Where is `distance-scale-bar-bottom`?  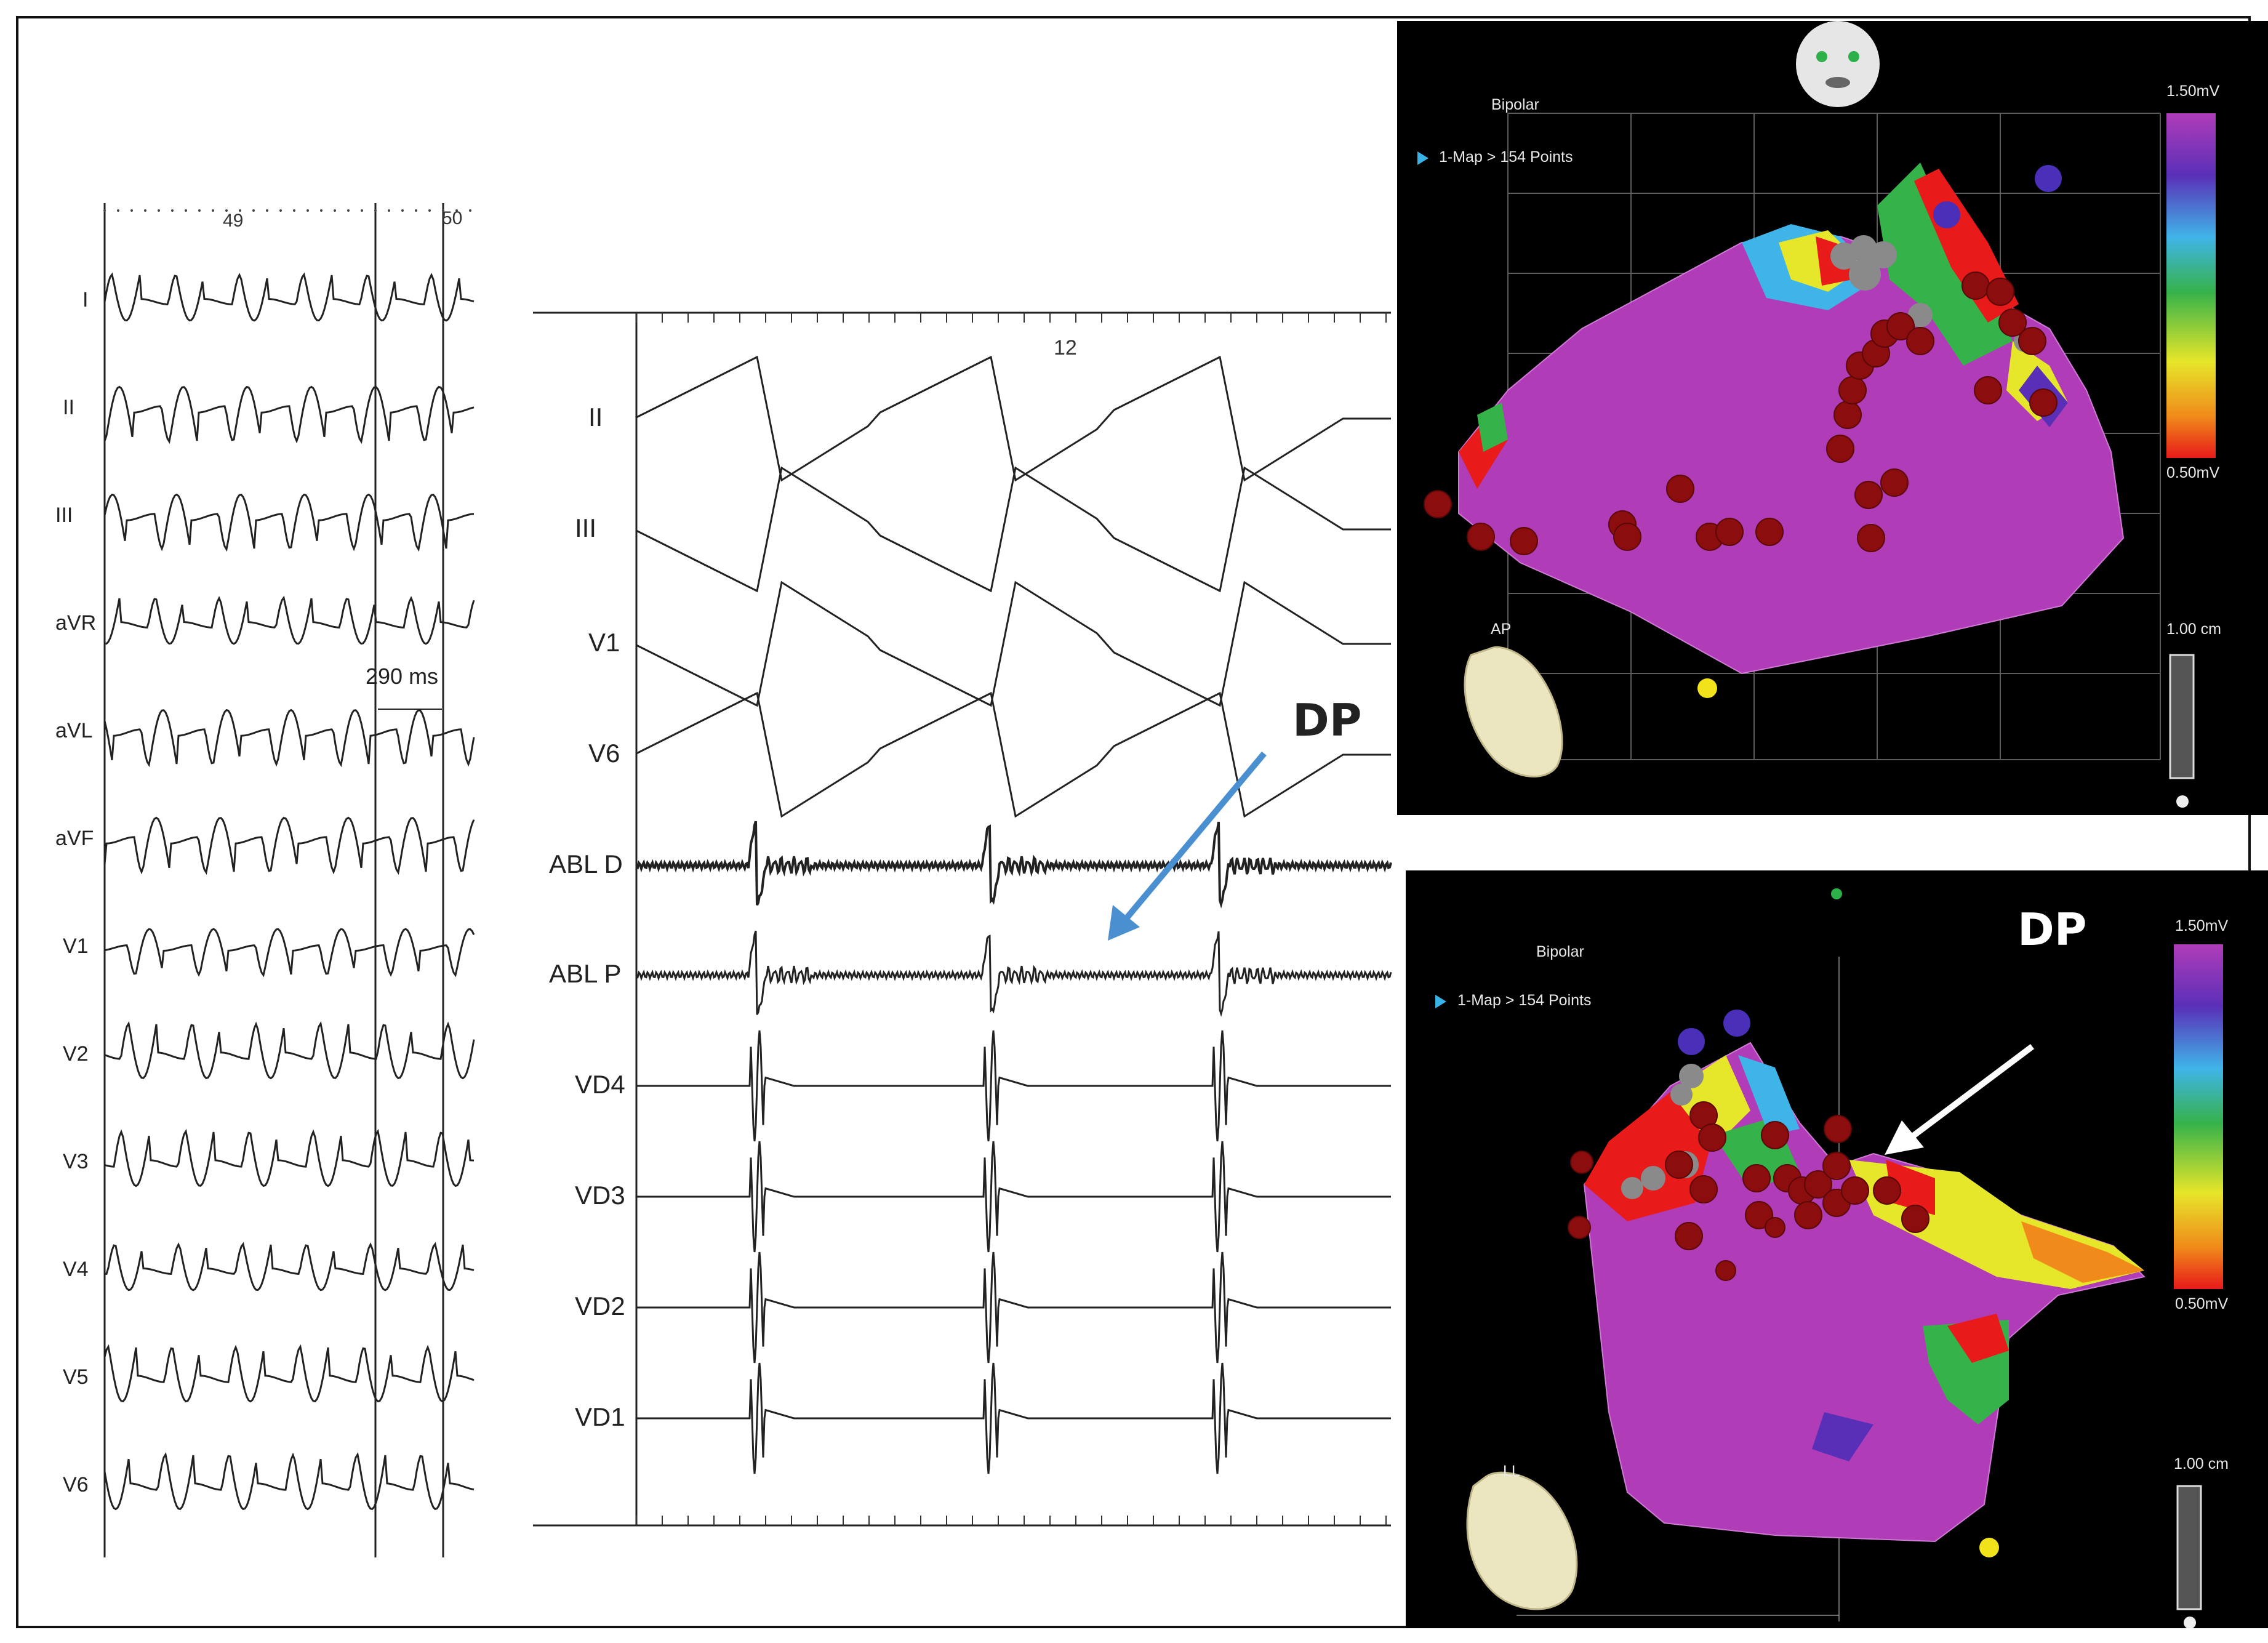
distance-scale-bar-bottom is located at coordinates (2189, 1547).